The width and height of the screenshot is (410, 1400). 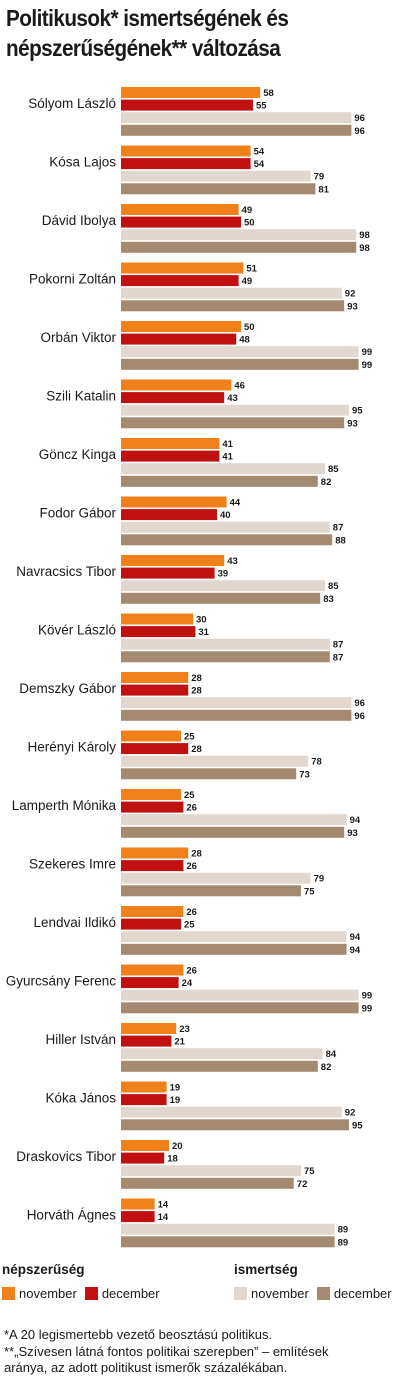 What do you see at coordinates (201, 620) in the screenshot?
I see `value-label: 30` at bounding box center [201, 620].